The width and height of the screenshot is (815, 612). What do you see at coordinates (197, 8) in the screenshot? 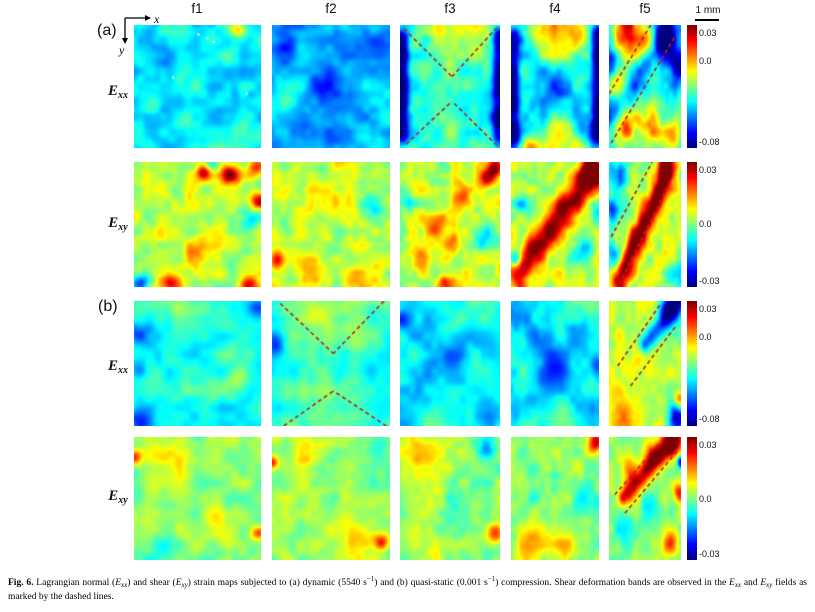
I see `column-label-f1: f1` at bounding box center [197, 8].